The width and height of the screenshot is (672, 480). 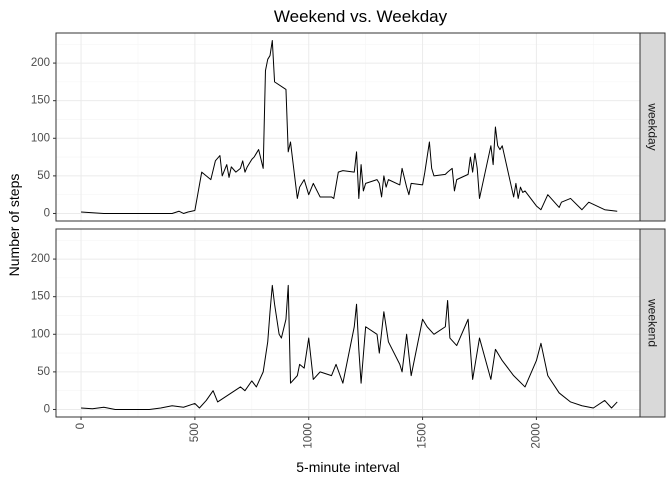 I want to click on x-tick-label: 2000, so click(x=536, y=436).